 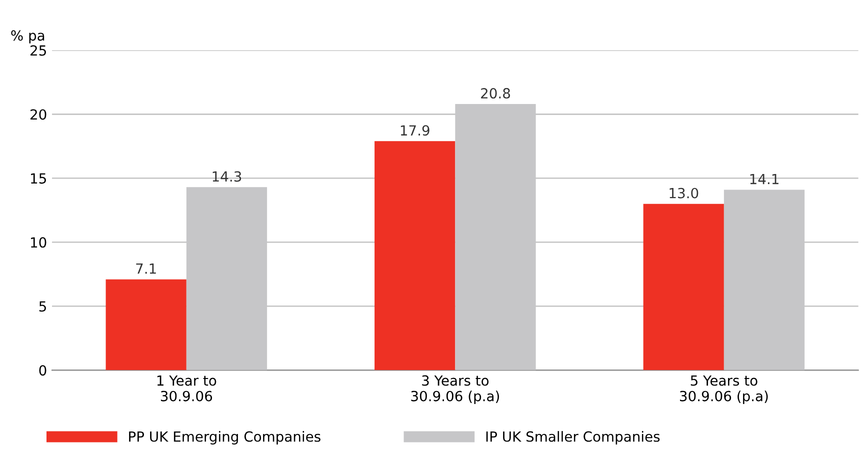 I want to click on x-tick-label: 3 Years to 30.9.06 (p.a), so click(x=455, y=389).